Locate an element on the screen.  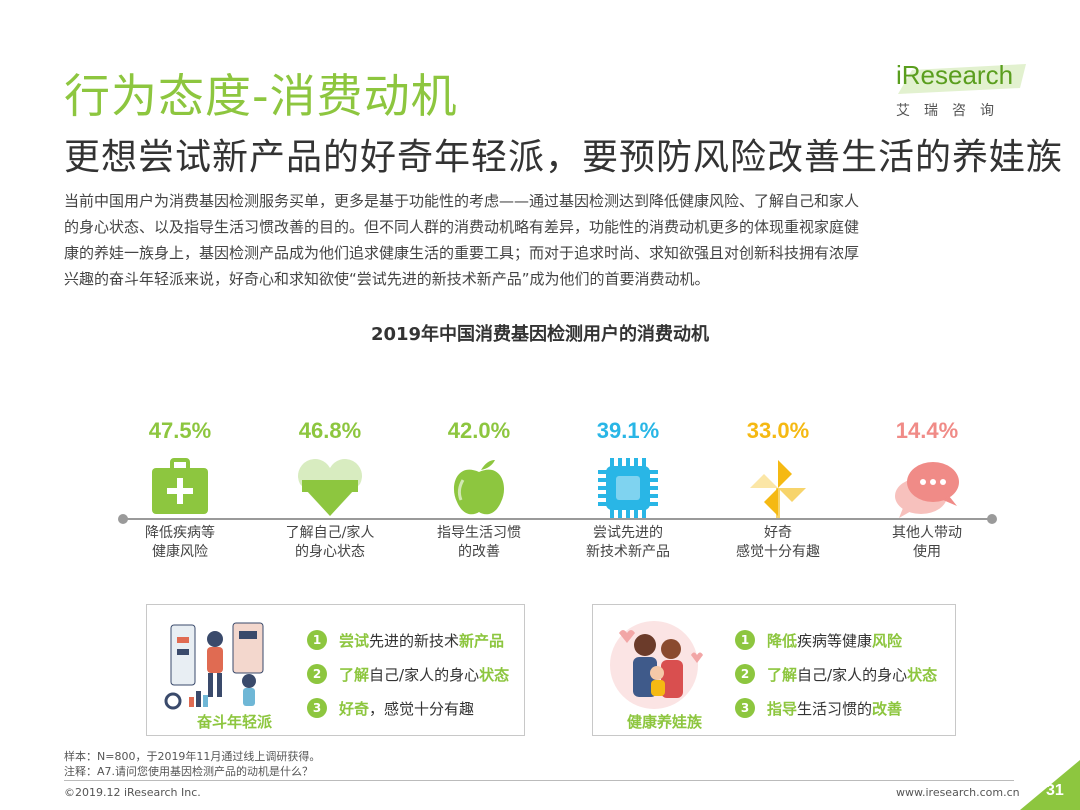
chart-item: 47.5% 降低疾病等健康风险 is located at coordinates (180, 489).